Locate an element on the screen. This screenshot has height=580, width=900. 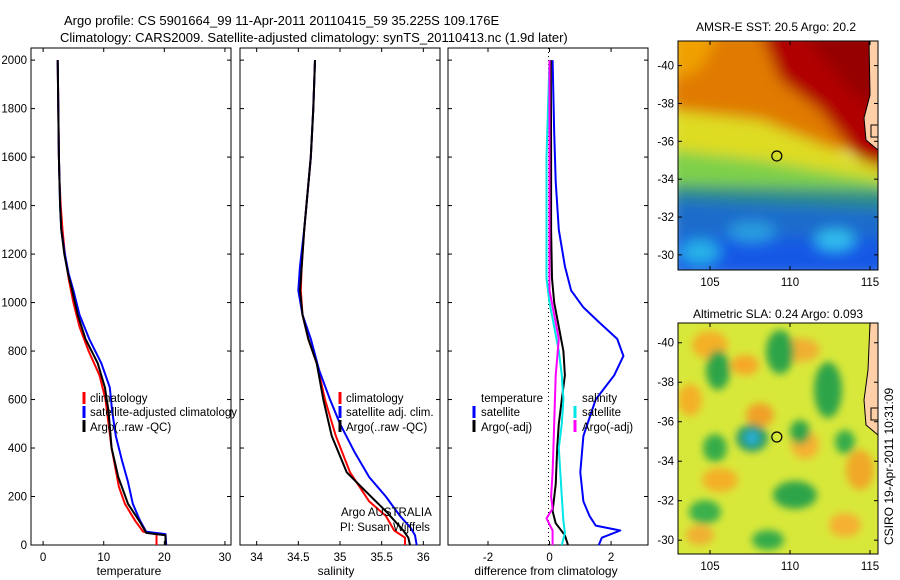
sla-map-panel: Altimetric SLA: 0.24 Argo: 0.093 is located at coordinates (768, 440).